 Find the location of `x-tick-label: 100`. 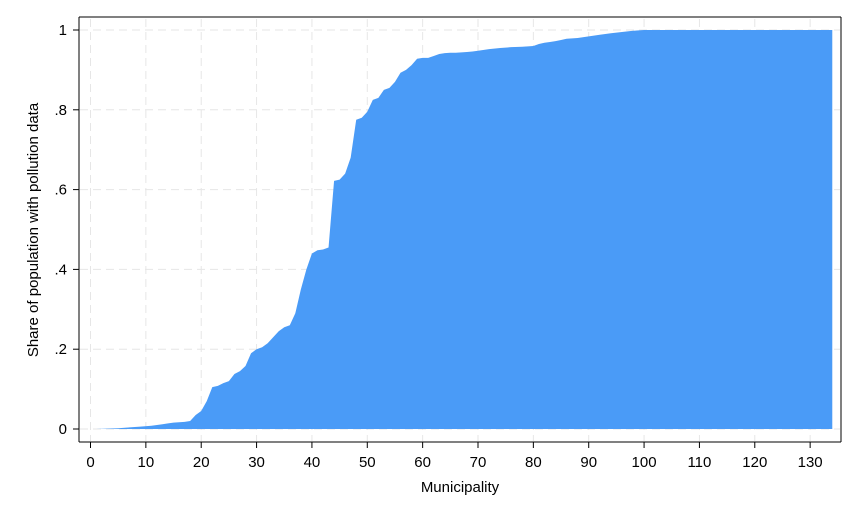

x-tick-label: 100 is located at coordinates (644, 462).